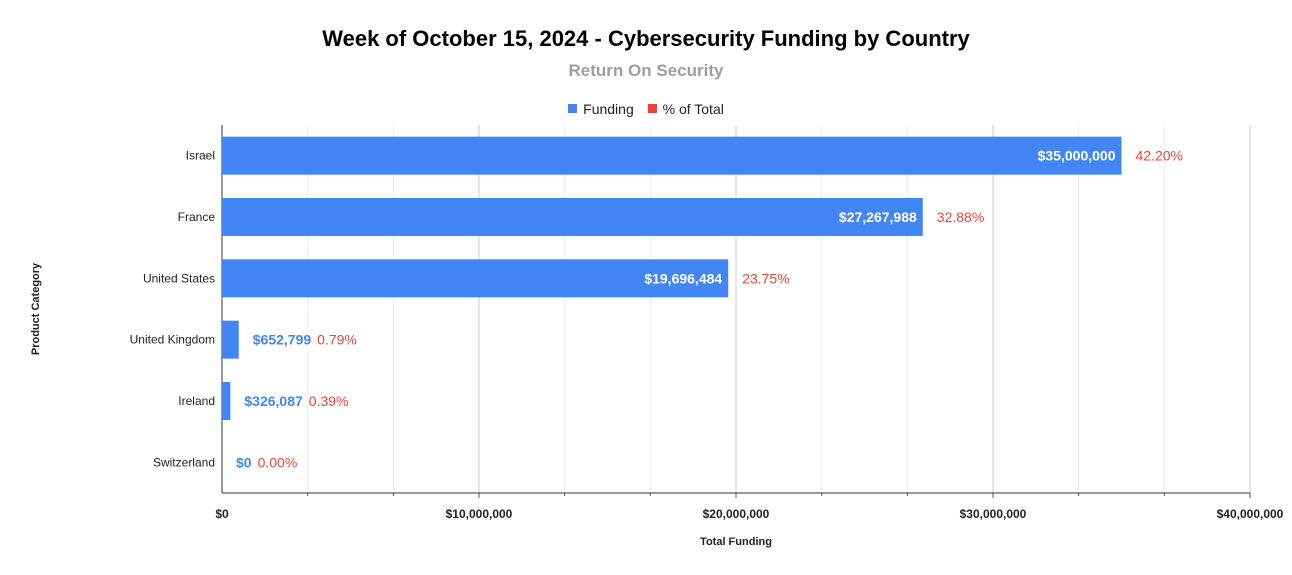  I want to click on data-label-percent: 23.75%, so click(765, 278).